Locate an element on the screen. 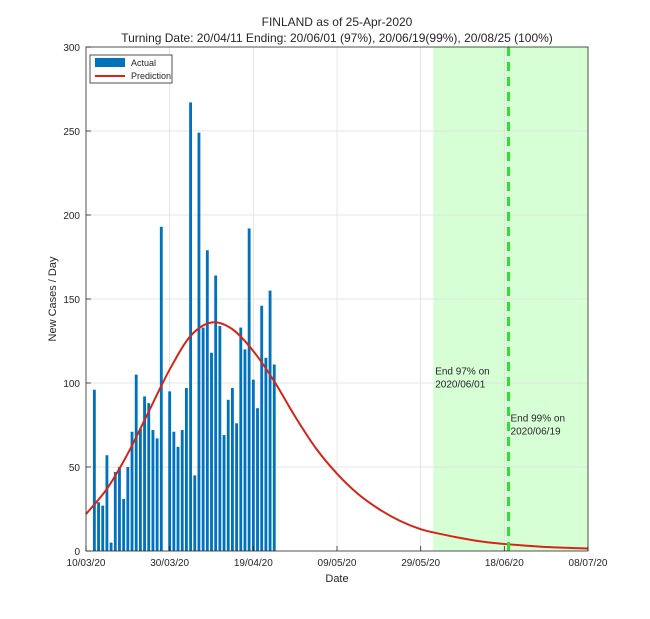  x-tick-label: 29/05/20 is located at coordinates (420, 563).